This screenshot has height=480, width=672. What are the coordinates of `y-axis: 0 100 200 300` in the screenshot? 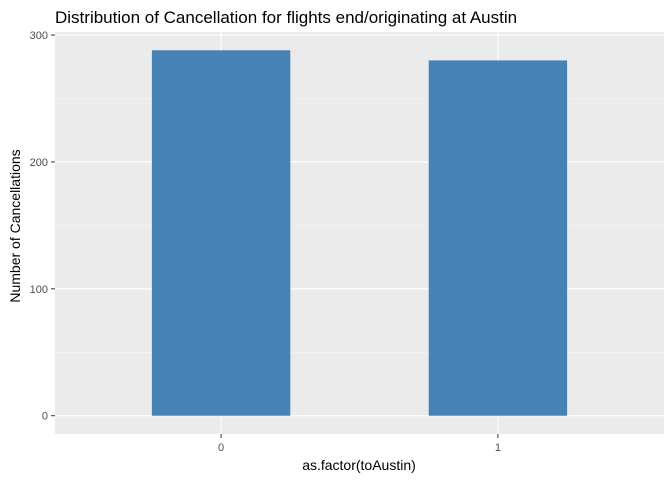 It's located at (42, 226).